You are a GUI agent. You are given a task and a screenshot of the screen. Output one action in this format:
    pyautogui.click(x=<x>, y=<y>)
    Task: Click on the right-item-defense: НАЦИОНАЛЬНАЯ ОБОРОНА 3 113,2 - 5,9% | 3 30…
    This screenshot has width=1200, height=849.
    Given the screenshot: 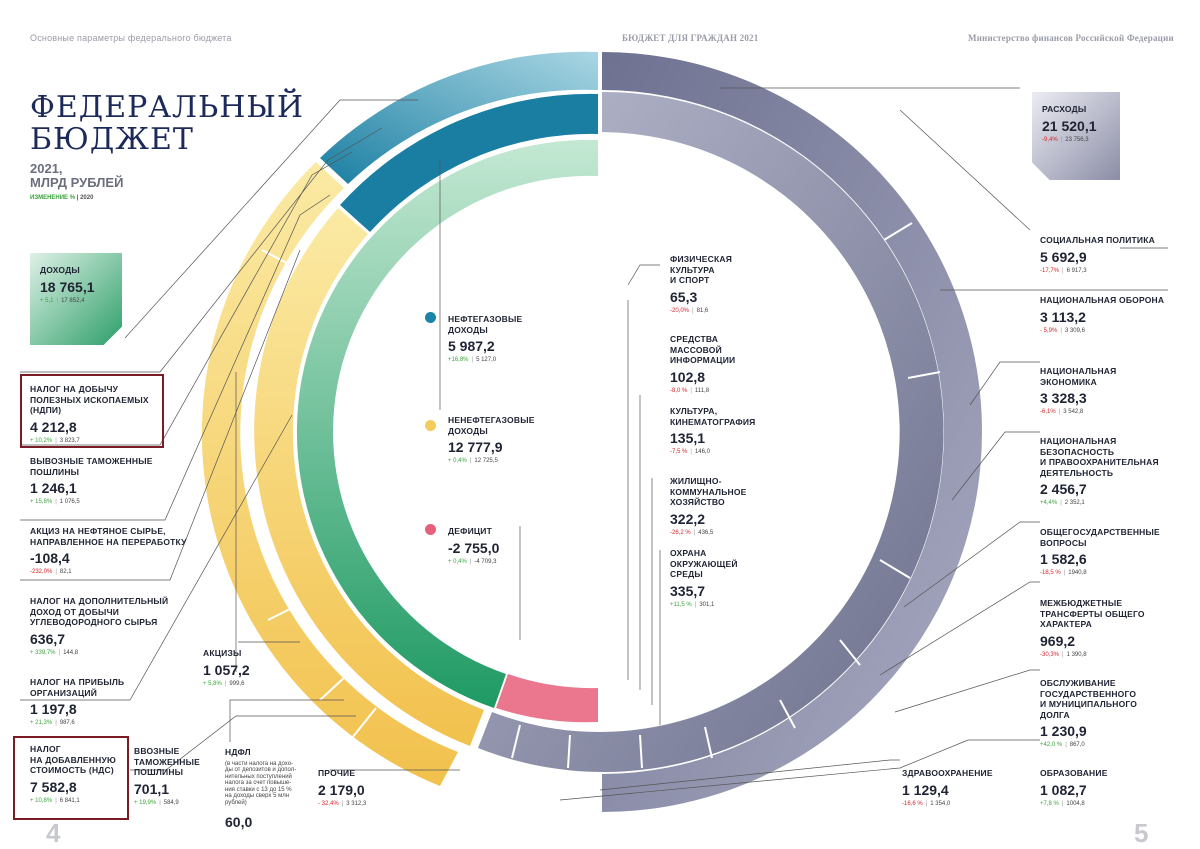 What is the action you would take?
    pyautogui.click(x=1110, y=315)
    